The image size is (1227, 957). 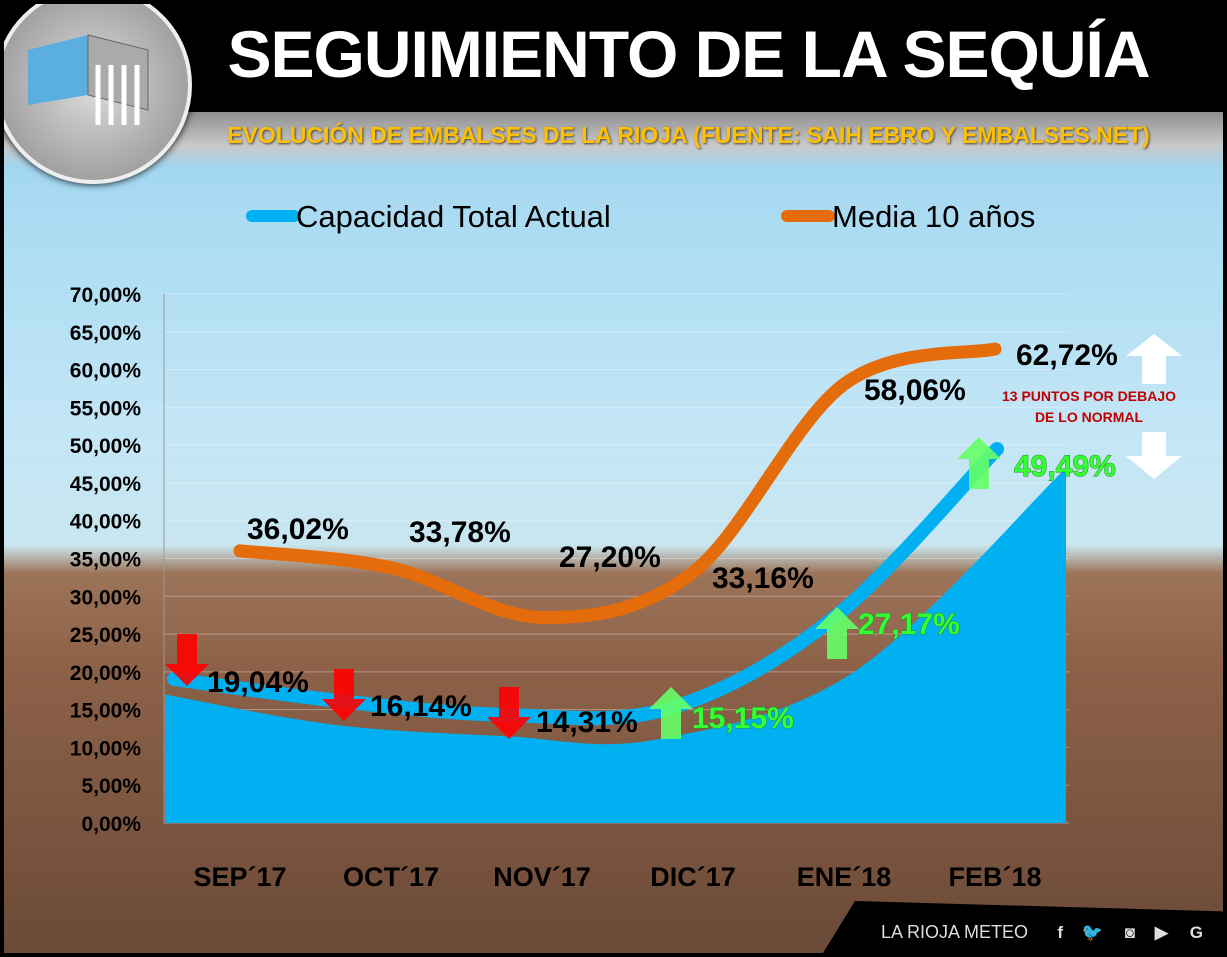 What do you see at coordinates (298, 529) in the screenshot?
I see `data-label-media: 36,02%` at bounding box center [298, 529].